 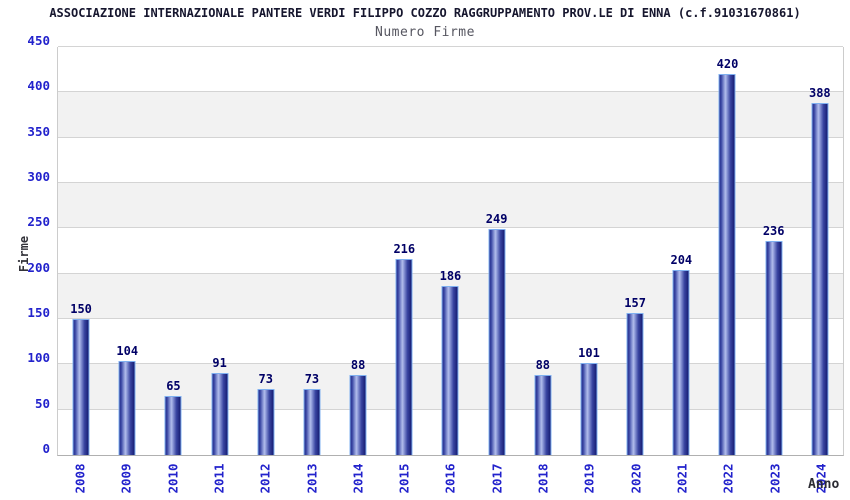 What do you see at coordinates (38, 86) in the screenshot?
I see `y-tick-label: 400` at bounding box center [38, 86].